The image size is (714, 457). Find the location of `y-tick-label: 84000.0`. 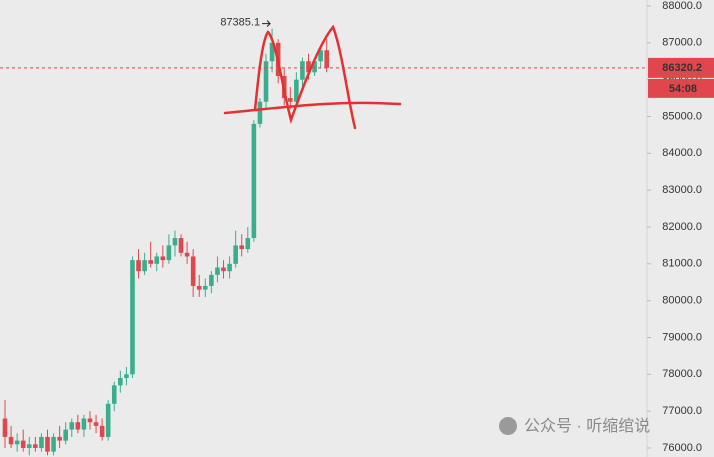

y-tick-label: 84000.0 is located at coordinates (682, 153).